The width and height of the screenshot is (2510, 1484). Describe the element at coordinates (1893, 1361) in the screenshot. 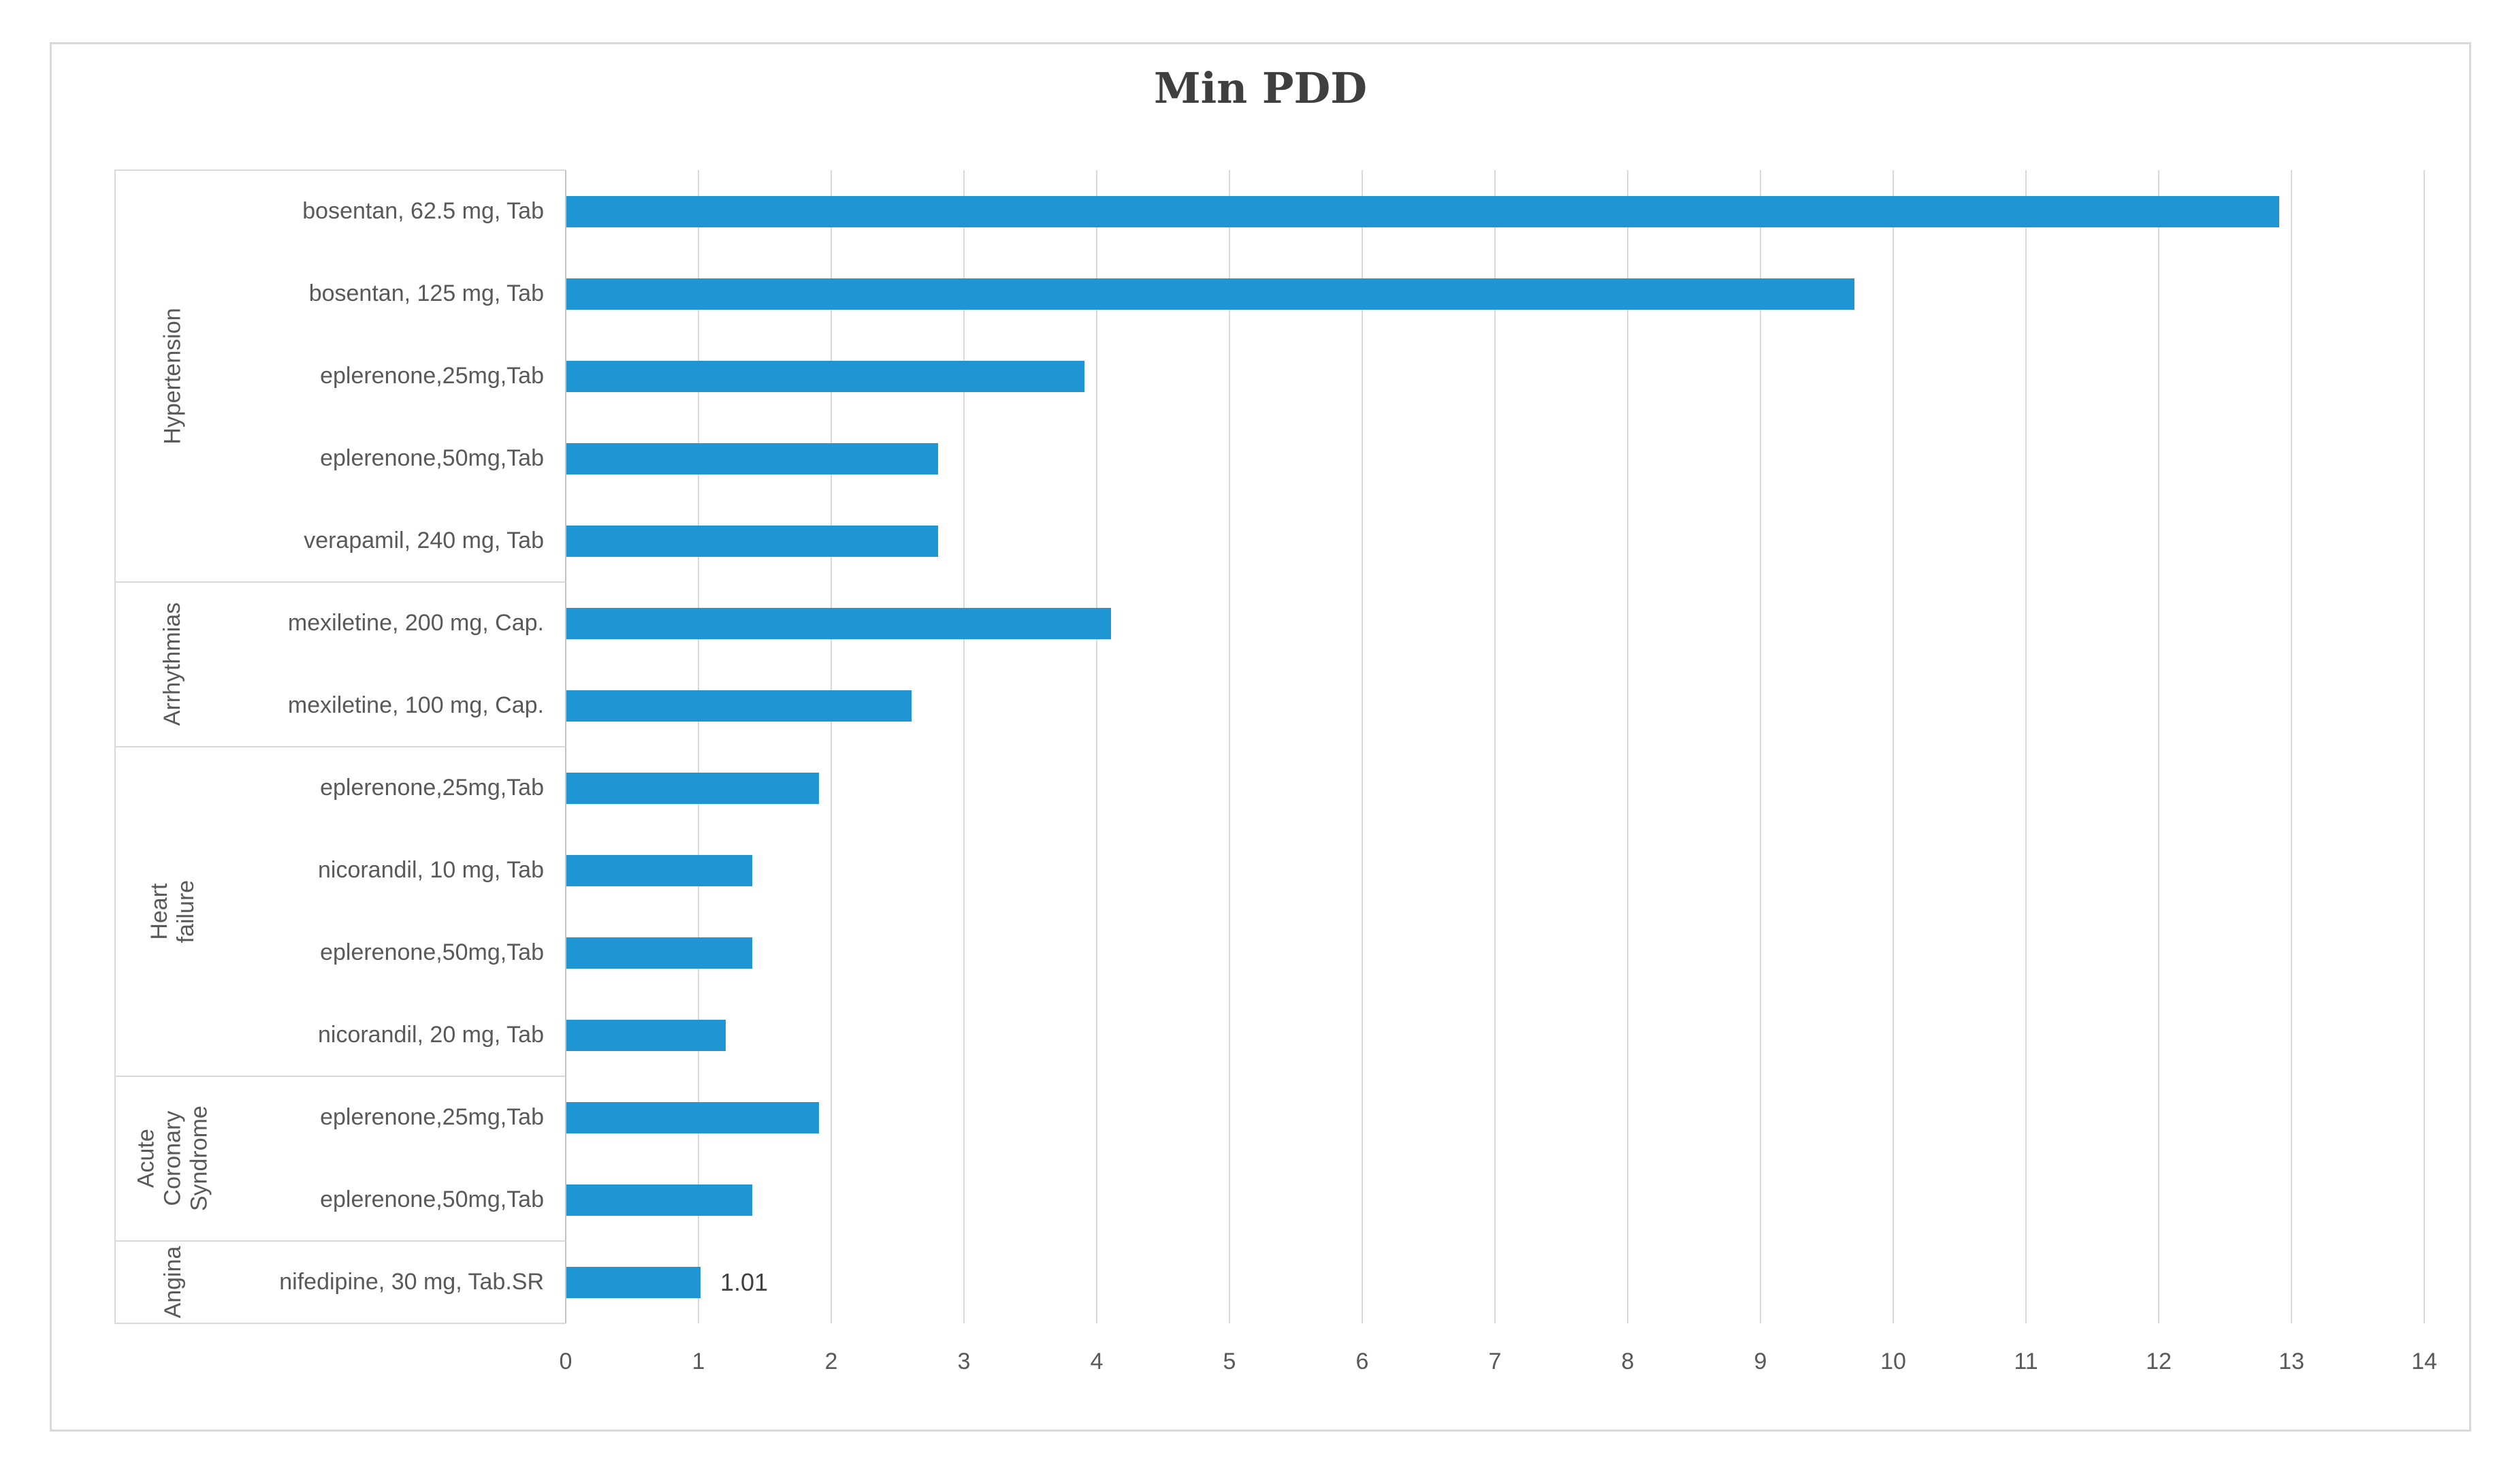

I see `x-axis-tick-label: 10` at that location.